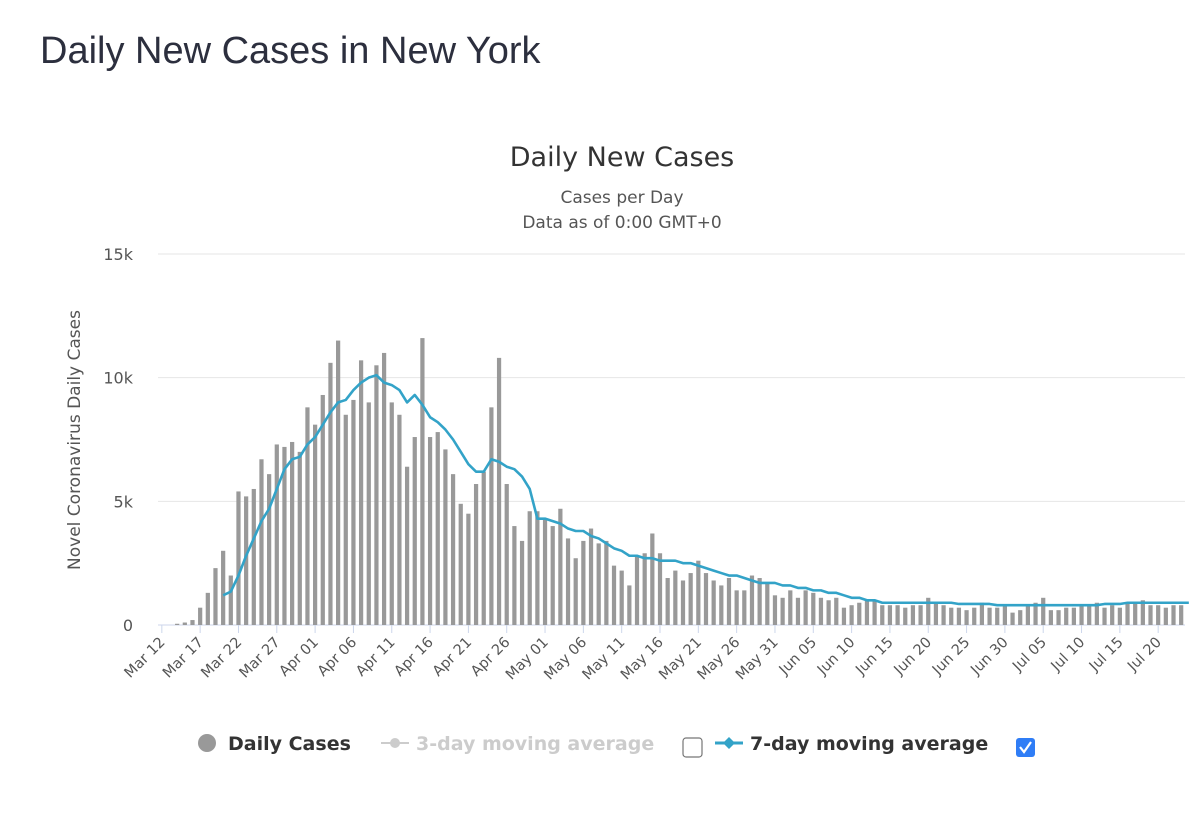  Describe the element at coordinates (1025, 747) in the screenshot. I see `7day-checkbox` at that location.